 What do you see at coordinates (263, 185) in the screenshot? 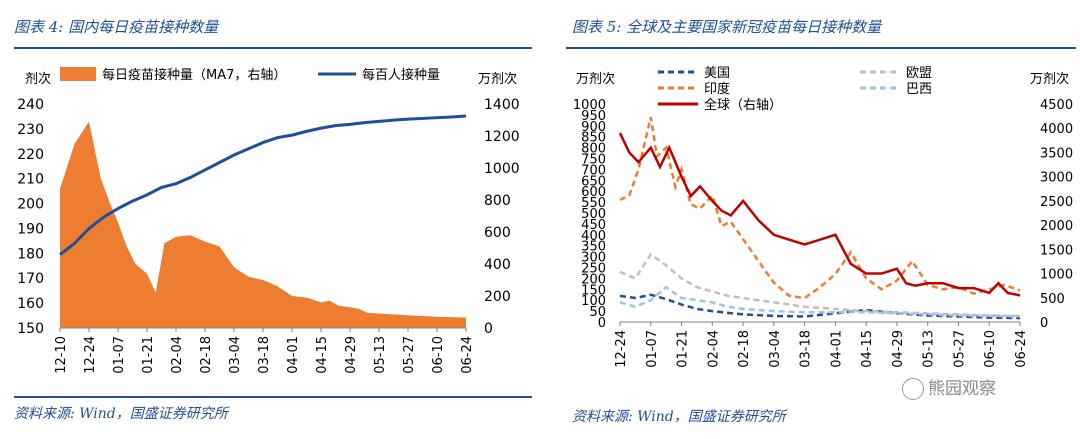
I see `per-hundred-line` at bounding box center [263, 185].